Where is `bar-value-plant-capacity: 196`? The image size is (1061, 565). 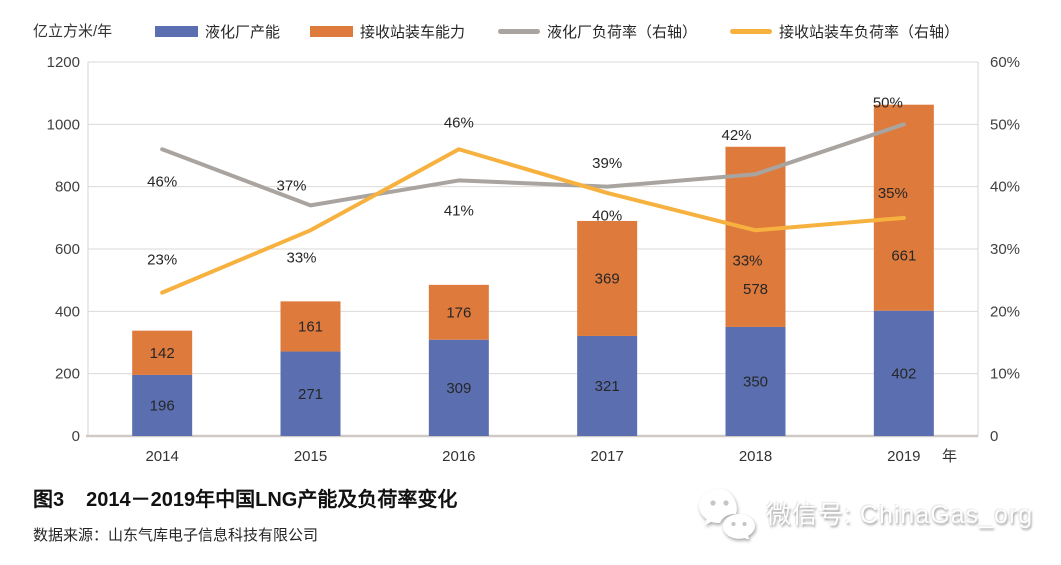
bar-value-plant-capacity: 196 is located at coordinates (162, 405).